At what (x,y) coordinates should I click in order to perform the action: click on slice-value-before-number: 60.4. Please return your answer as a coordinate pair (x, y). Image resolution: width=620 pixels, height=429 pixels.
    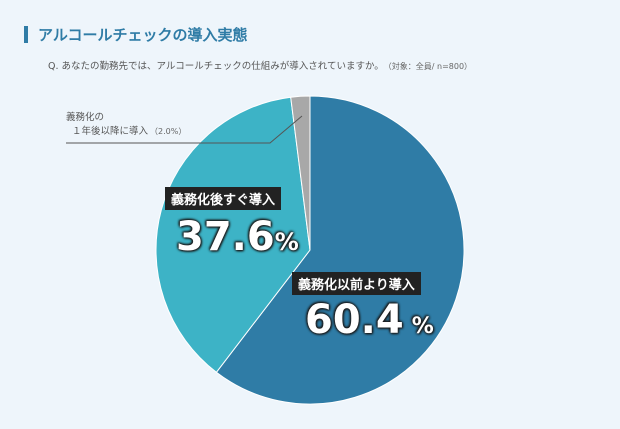
    Looking at the image, I should click on (354, 320).